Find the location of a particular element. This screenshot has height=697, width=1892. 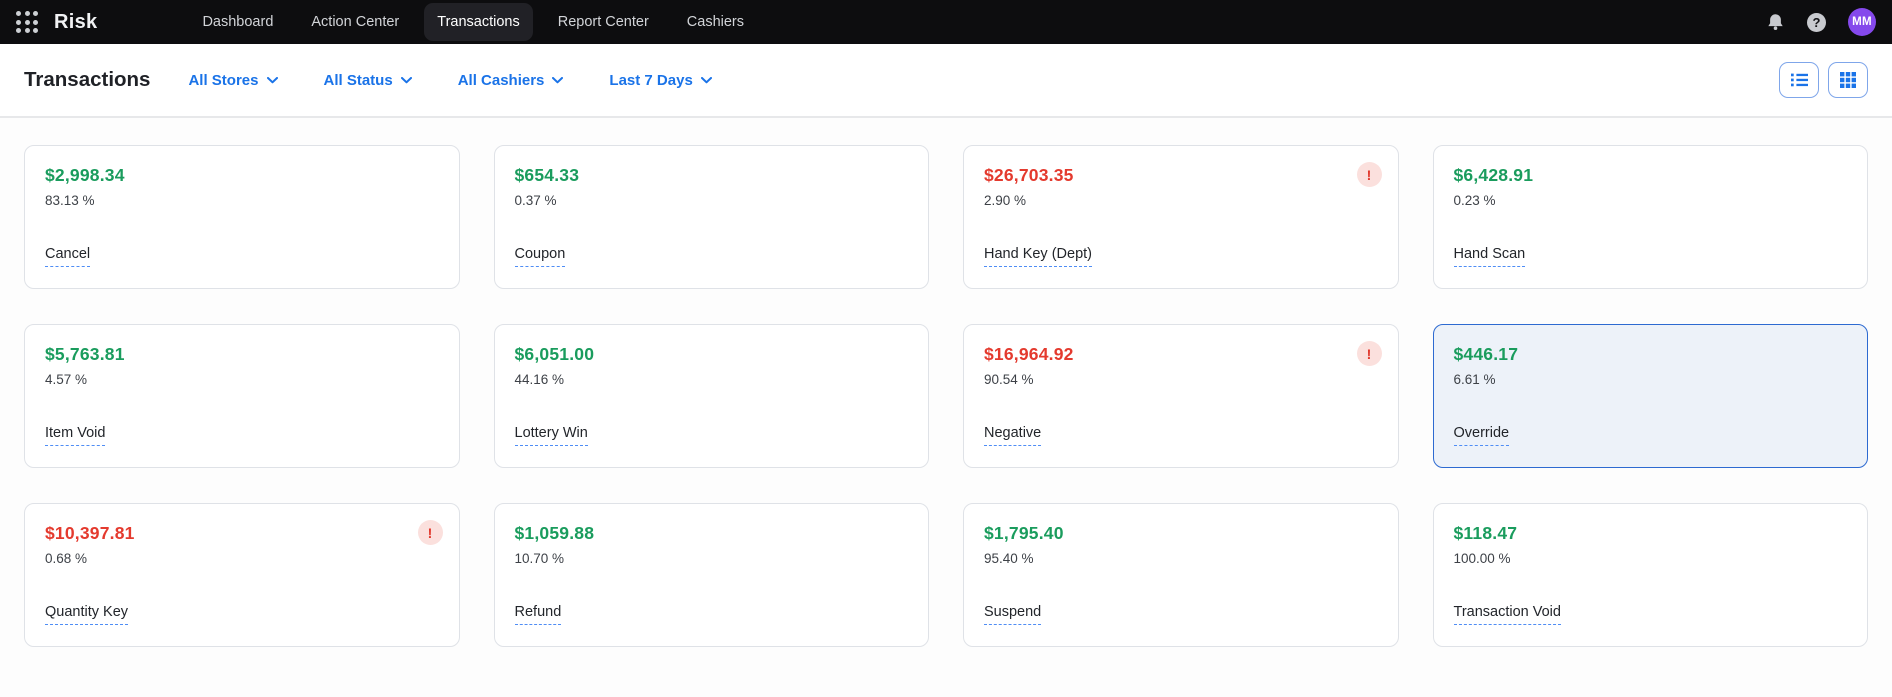

card-transaction-void: $118.47 100.00 % Transaction Void is located at coordinates (1650, 575).